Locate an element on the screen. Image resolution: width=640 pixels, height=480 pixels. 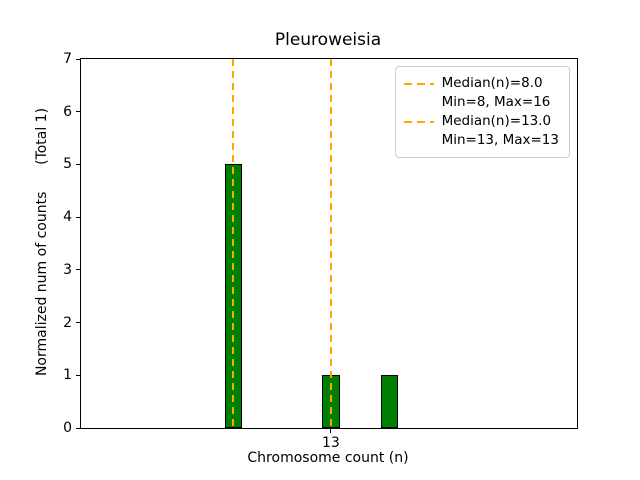
y-axis-label: Normalized num of counts (Total 1) is located at coordinates (42, 242).